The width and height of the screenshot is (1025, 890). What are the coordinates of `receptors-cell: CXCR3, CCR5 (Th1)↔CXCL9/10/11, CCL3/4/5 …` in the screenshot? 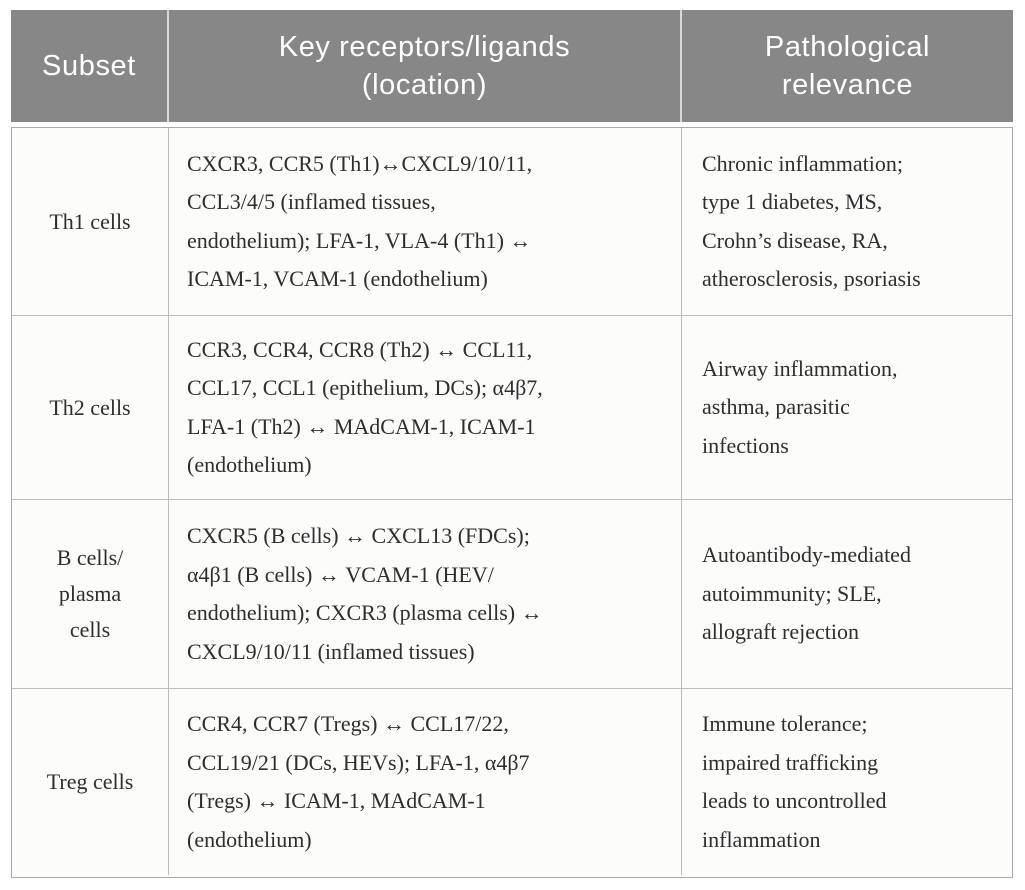 It's located at (424, 221).